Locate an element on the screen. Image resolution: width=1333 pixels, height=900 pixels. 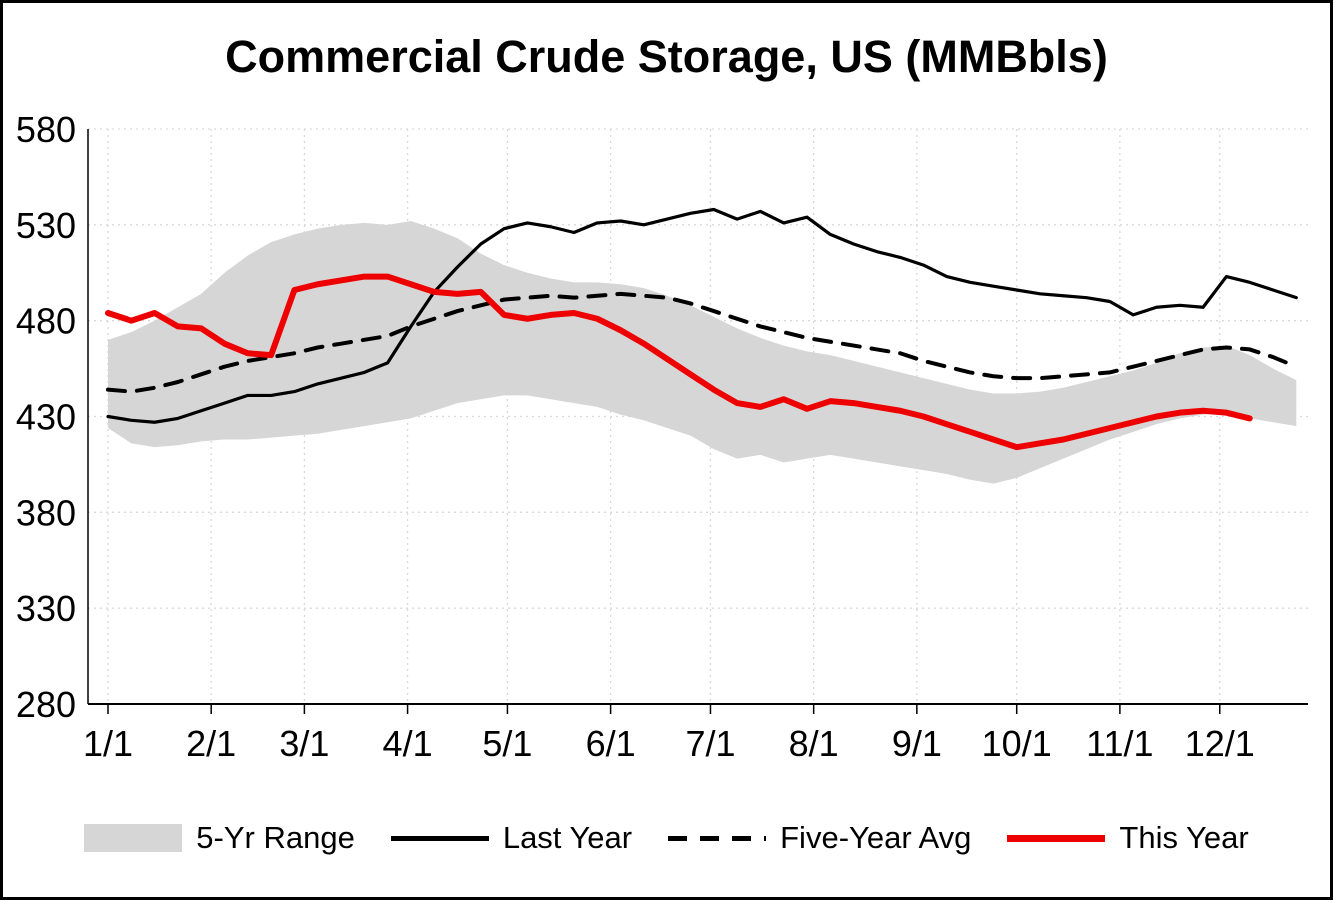
x-tick-label: 3/1 is located at coordinates (304, 743).